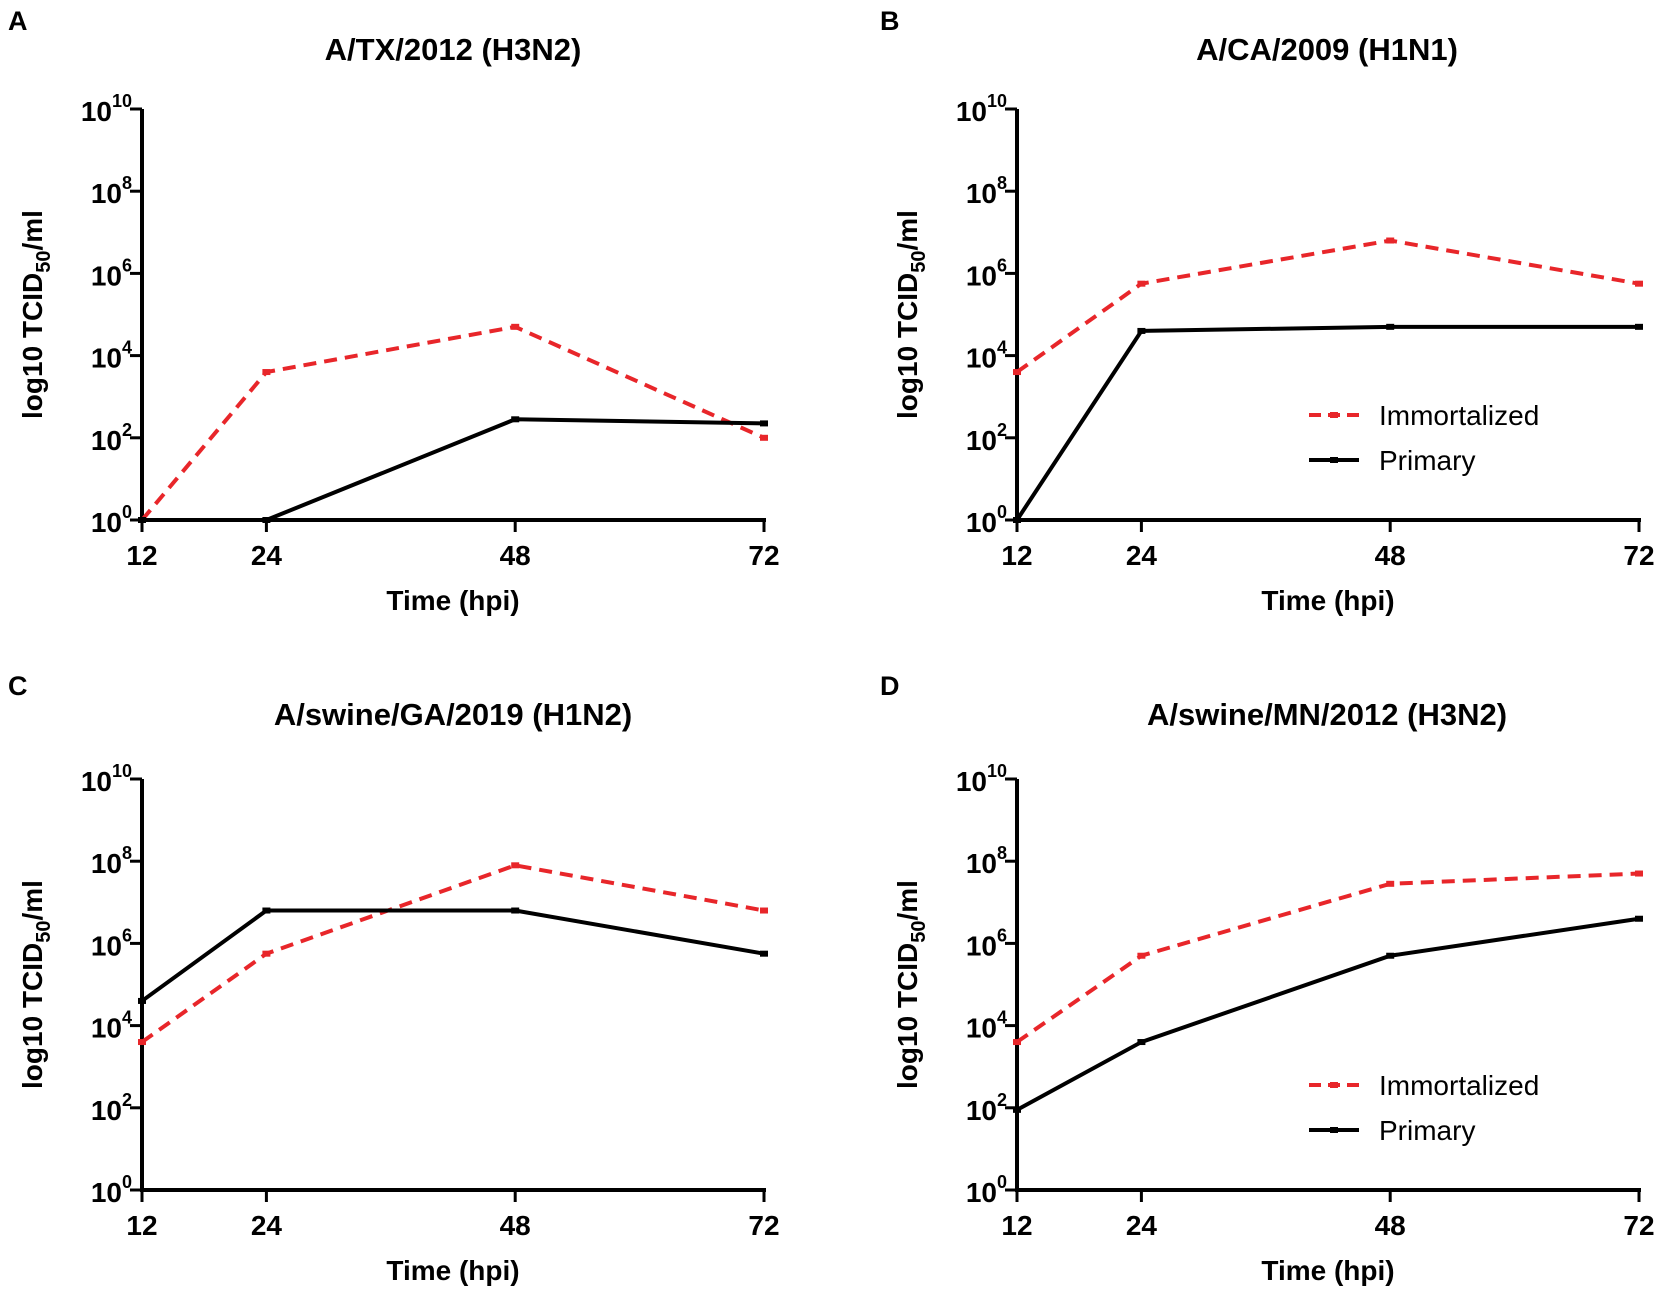 This screenshot has width=1657, height=1293. Describe the element at coordinates (18, 21) in the screenshot. I see `panel-letter: A` at that location.